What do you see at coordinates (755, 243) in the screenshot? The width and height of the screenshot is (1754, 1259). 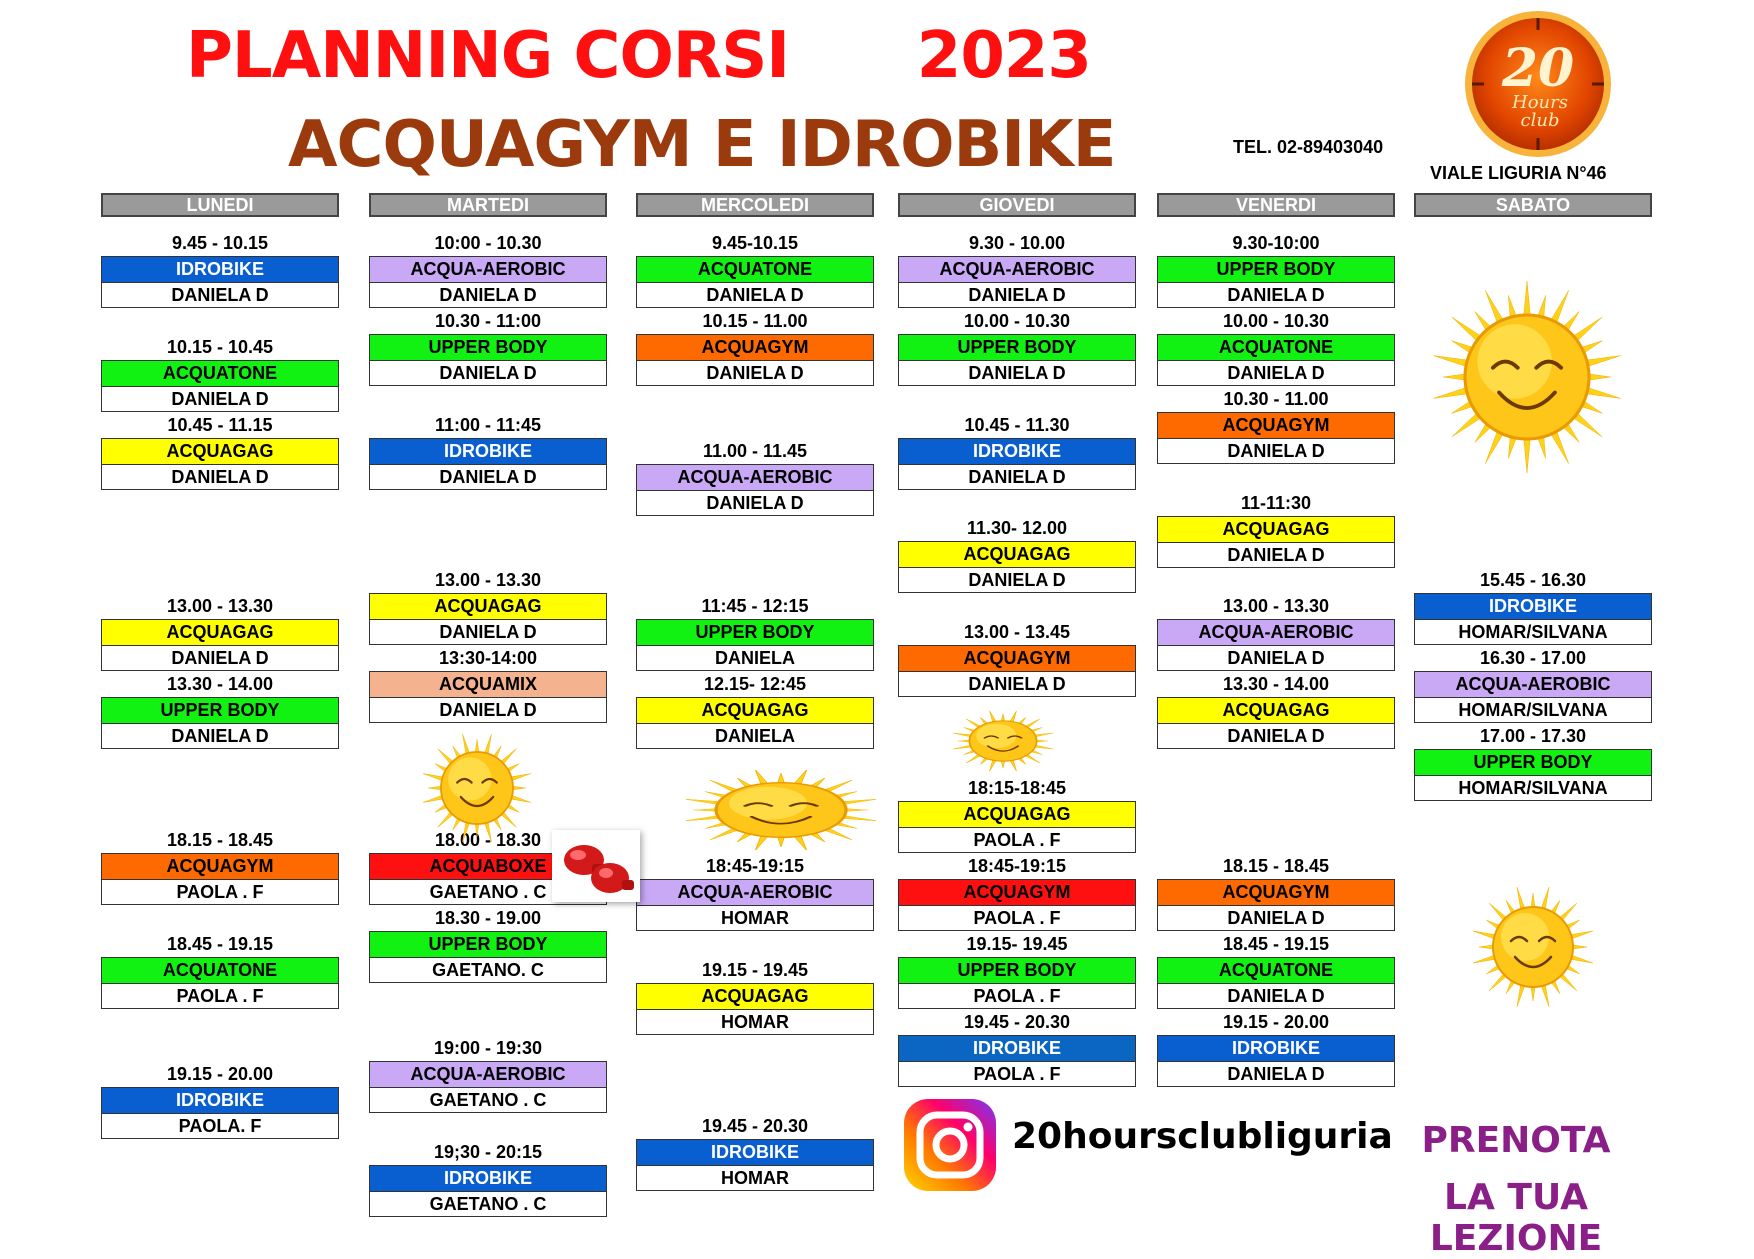 I see `slot-time: 9.45-10.15` at bounding box center [755, 243].